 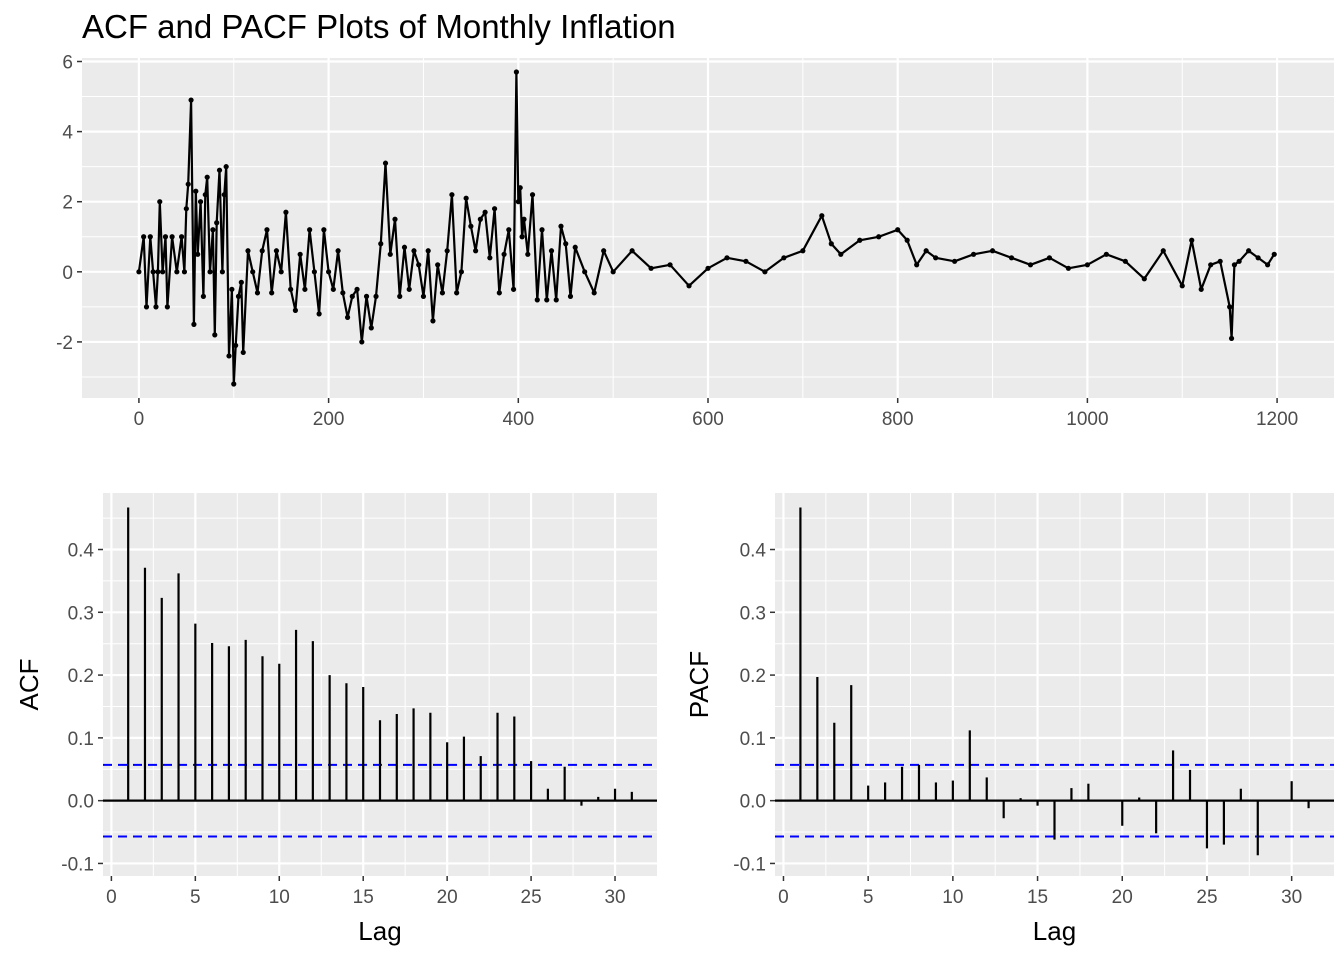 I want to click on x-tick-label: 400, so click(x=518, y=419).